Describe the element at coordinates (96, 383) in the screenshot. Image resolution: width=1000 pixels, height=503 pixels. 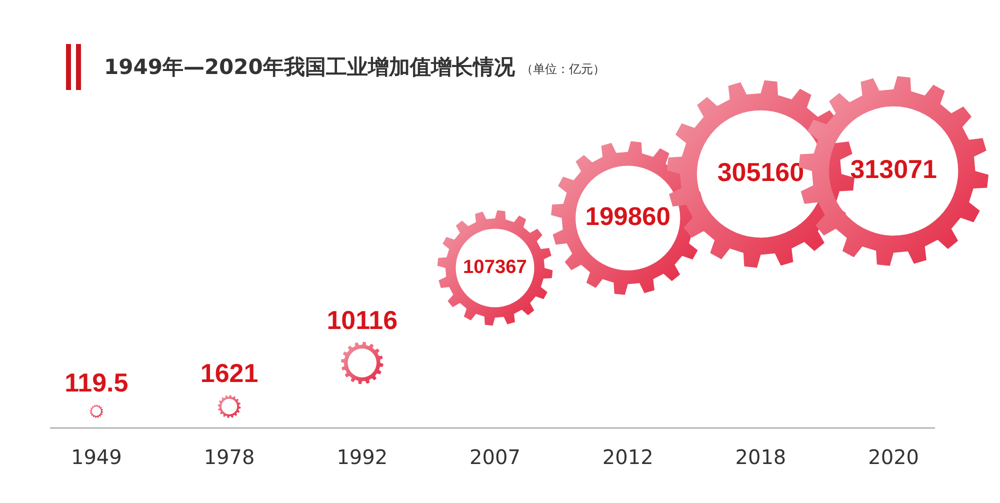
I see `data-label: 119.5` at that location.